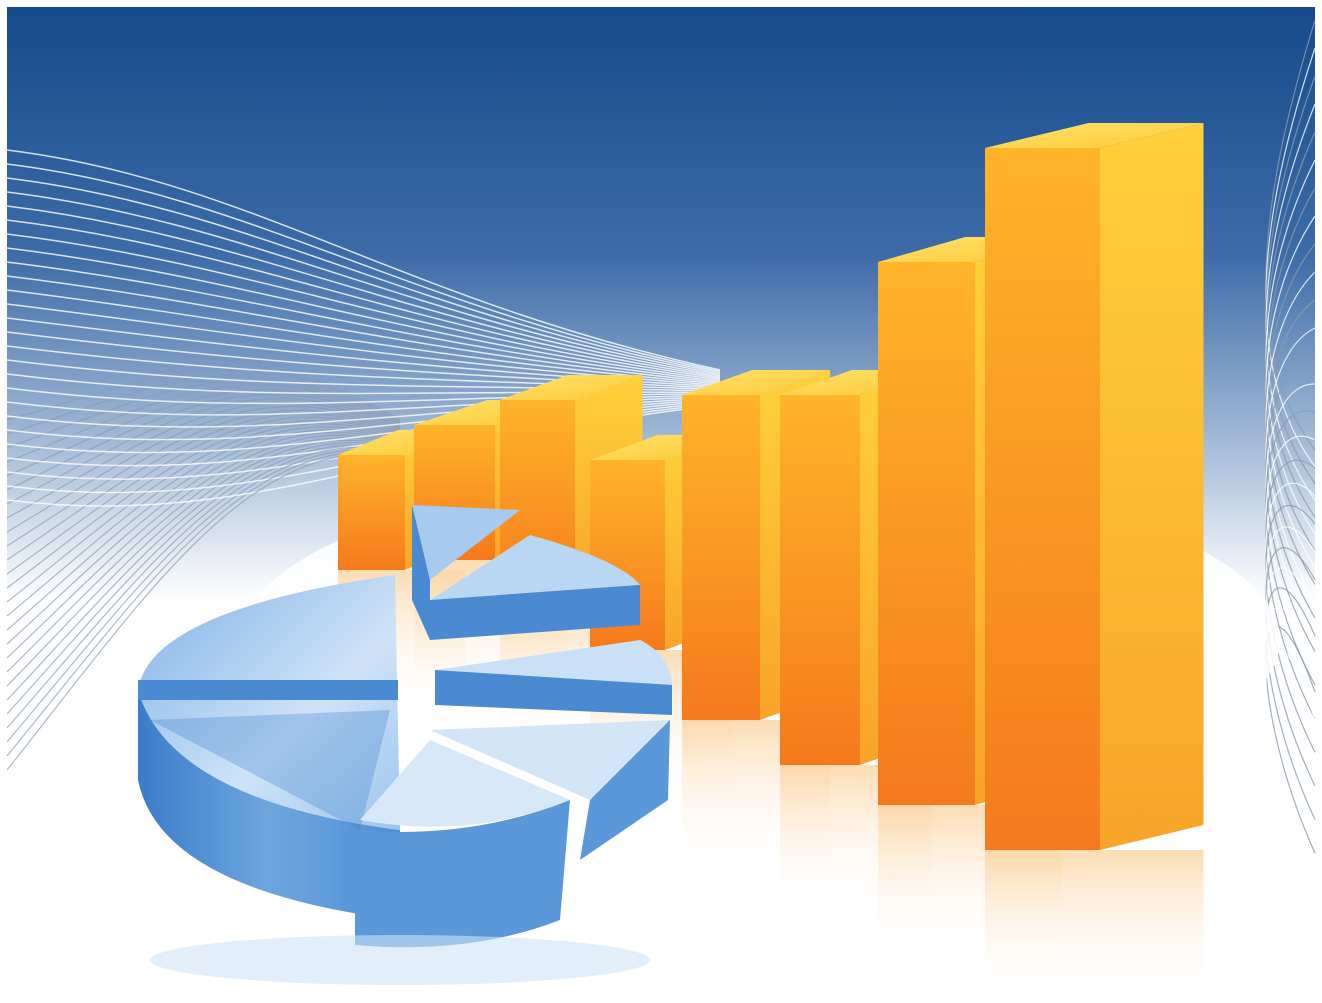 The height and width of the screenshot is (1003, 1322). Describe the element at coordinates (1094, 925) in the screenshot. I see `bar-reflection` at that location.